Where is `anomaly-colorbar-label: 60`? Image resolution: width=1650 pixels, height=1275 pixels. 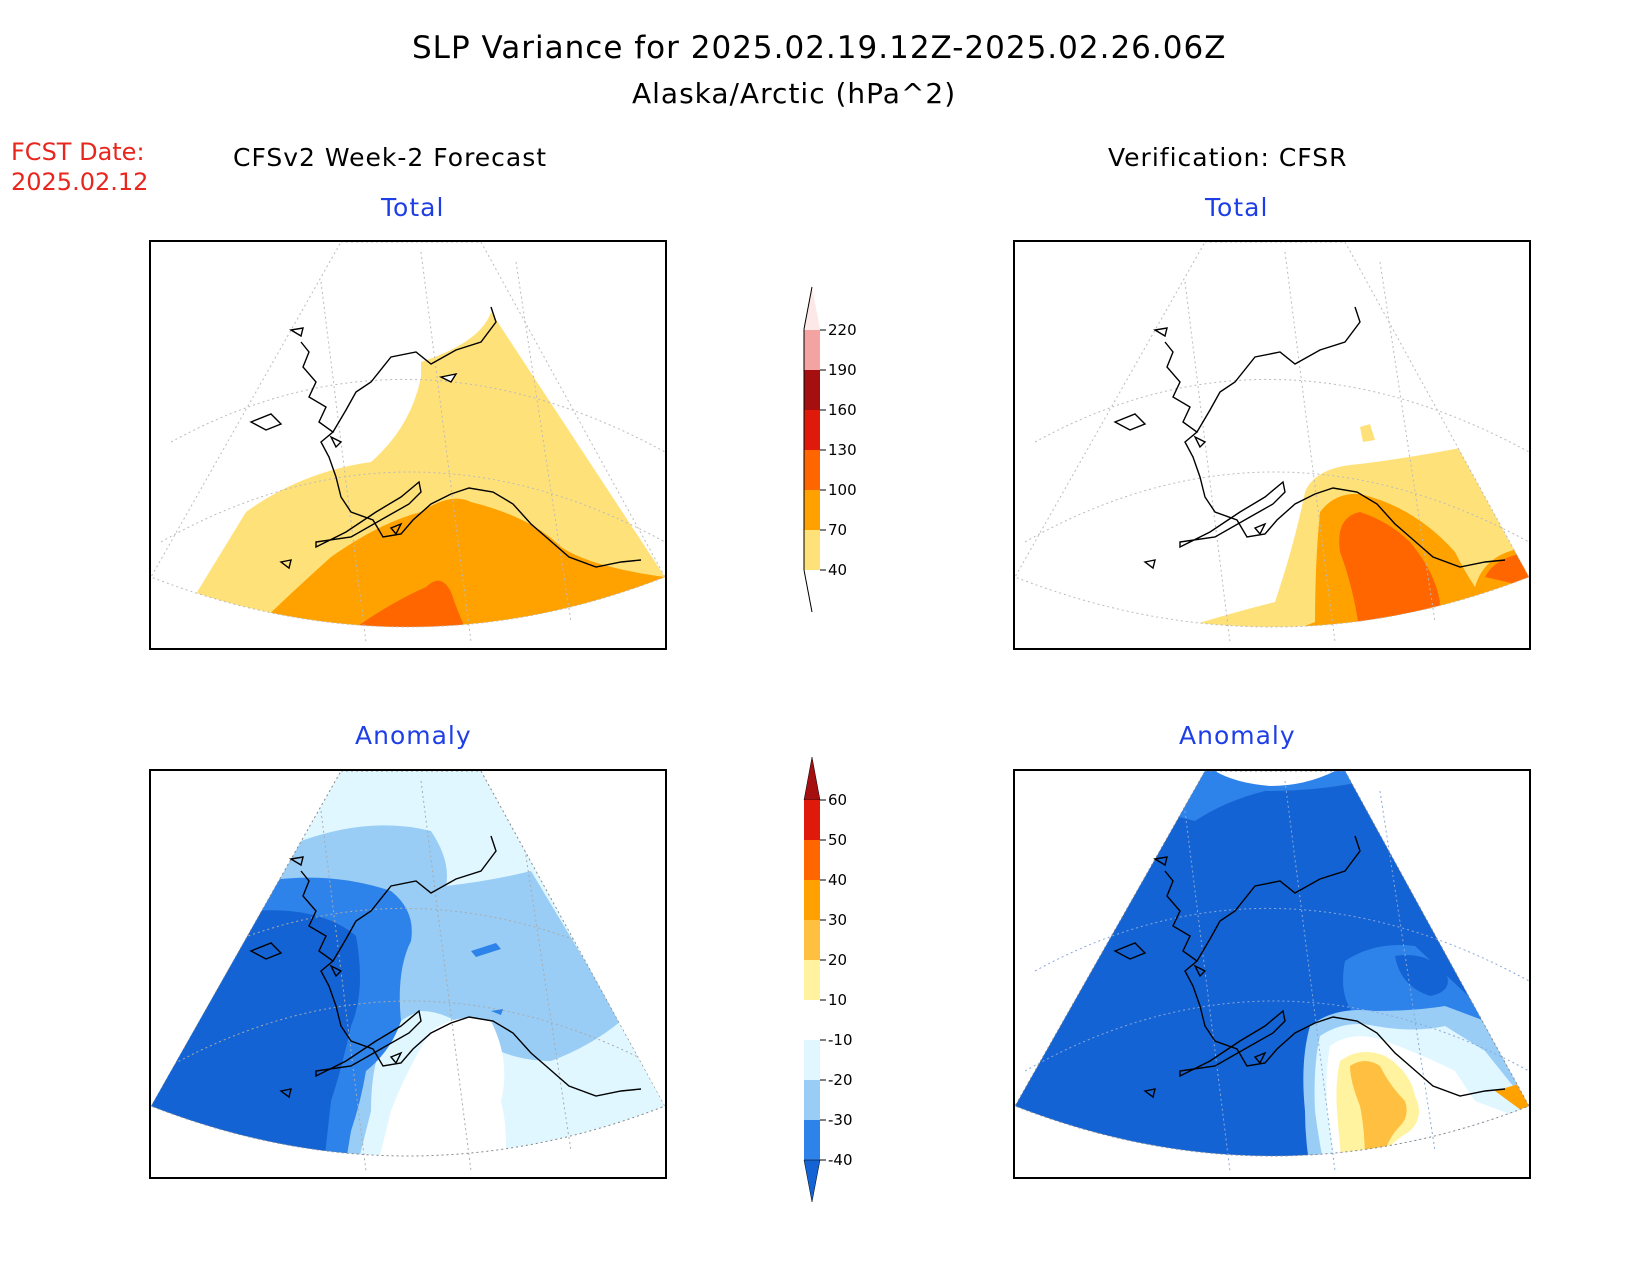 anomaly-colorbar-label: 60 is located at coordinates (837, 800).